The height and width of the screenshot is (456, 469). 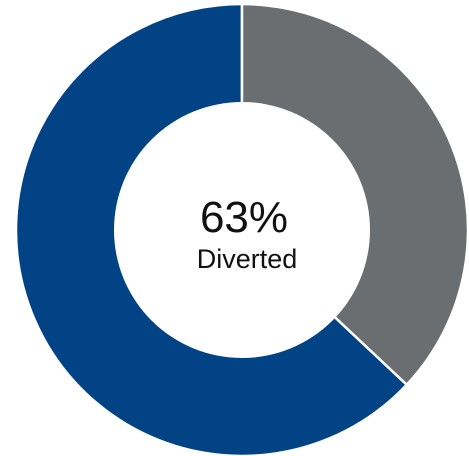 What do you see at coordinates (247, 259) in the screenshot?
I see `center-label: Diverted` at bounding box center [247, 259].